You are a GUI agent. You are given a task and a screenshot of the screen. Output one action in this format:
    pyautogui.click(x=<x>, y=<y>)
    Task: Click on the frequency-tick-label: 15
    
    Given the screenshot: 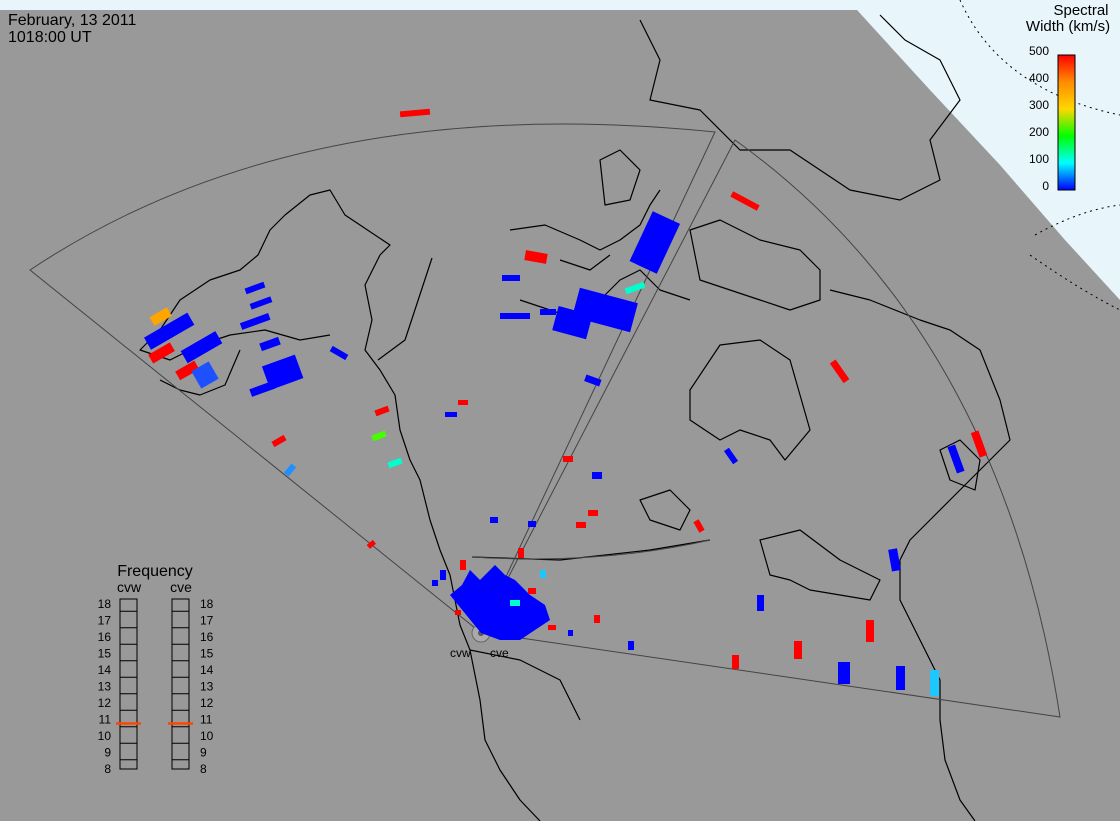 What is the action you would take?
    pyautogui.click(x=105, y=654)
    